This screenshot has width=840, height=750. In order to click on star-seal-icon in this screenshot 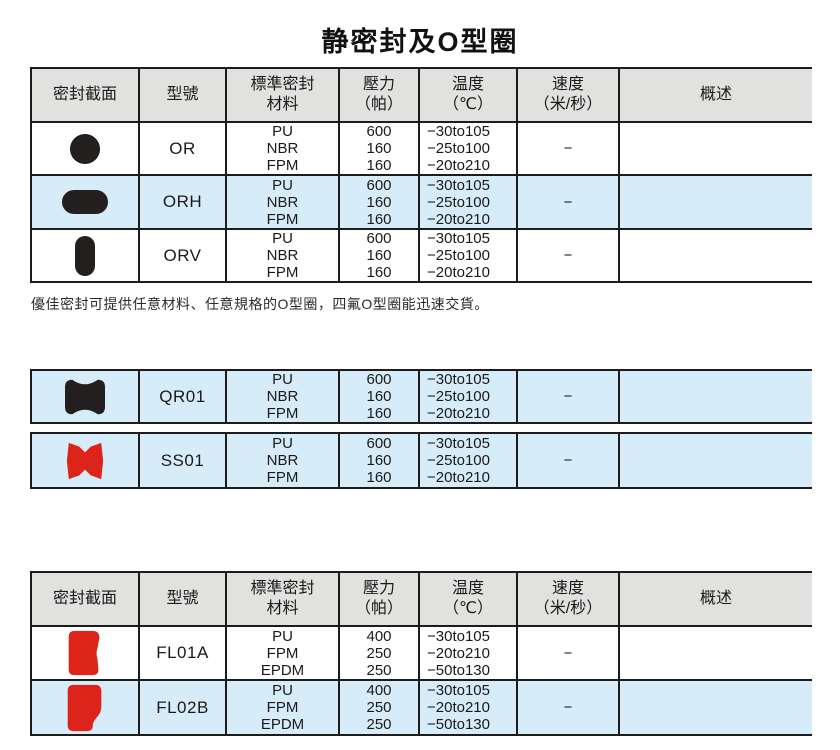, I will do `click(85, 460)`.